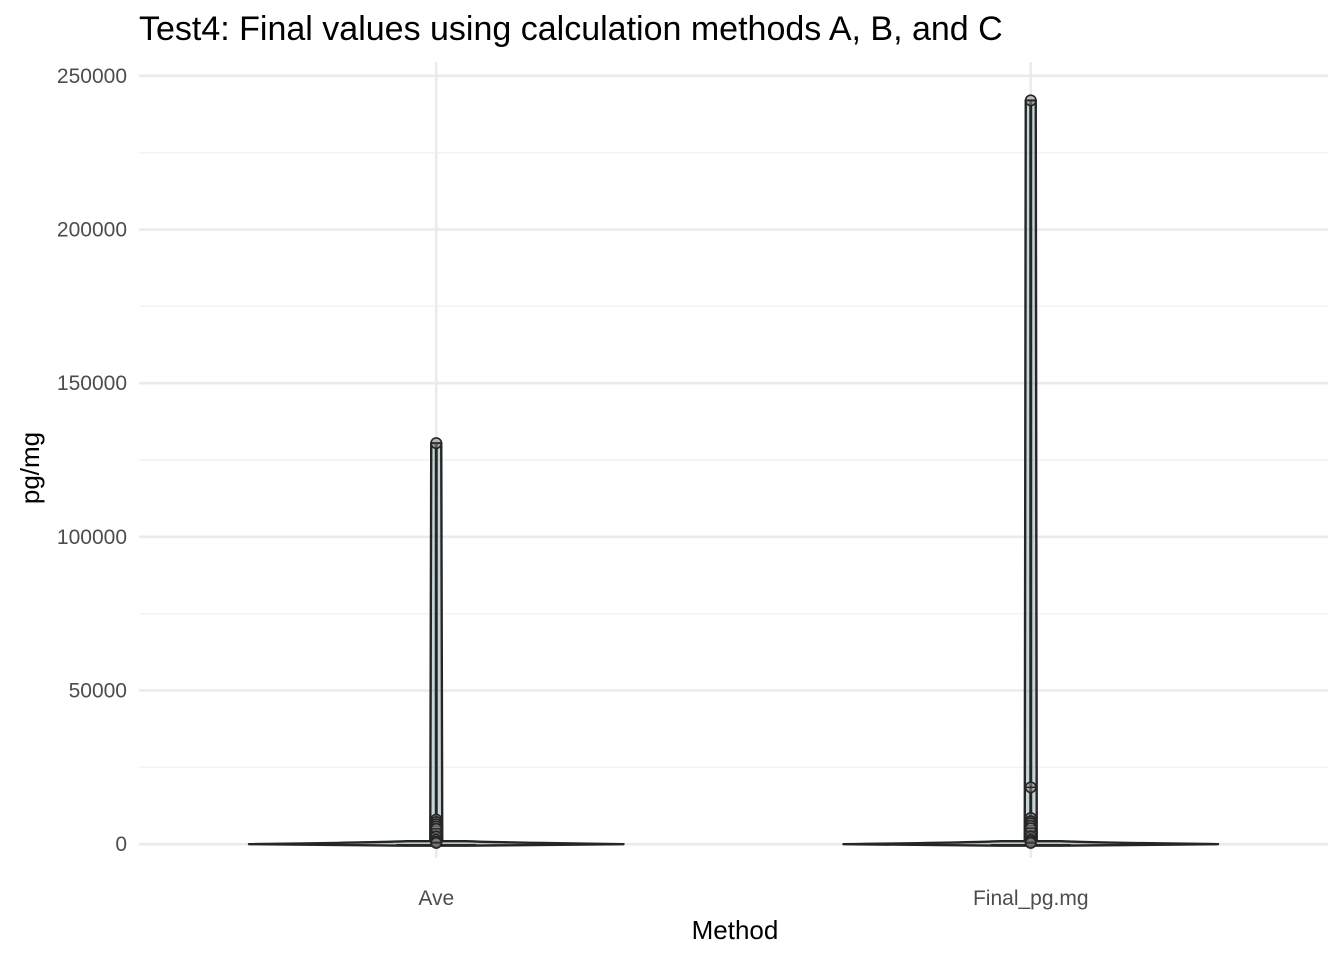 This screenshot has height=960, width=1344. Describe the element at coordinates (436, 643) in the screenshot. I see `violin-ave` at that location.